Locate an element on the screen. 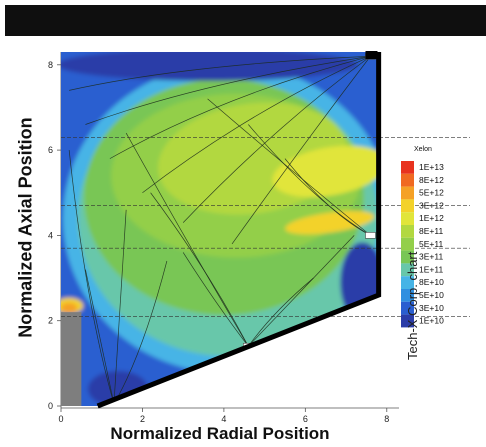 The height and width of the screenshot is (447, 486). legend-label-12: 1E+10 is located at coordinates (431, 321).